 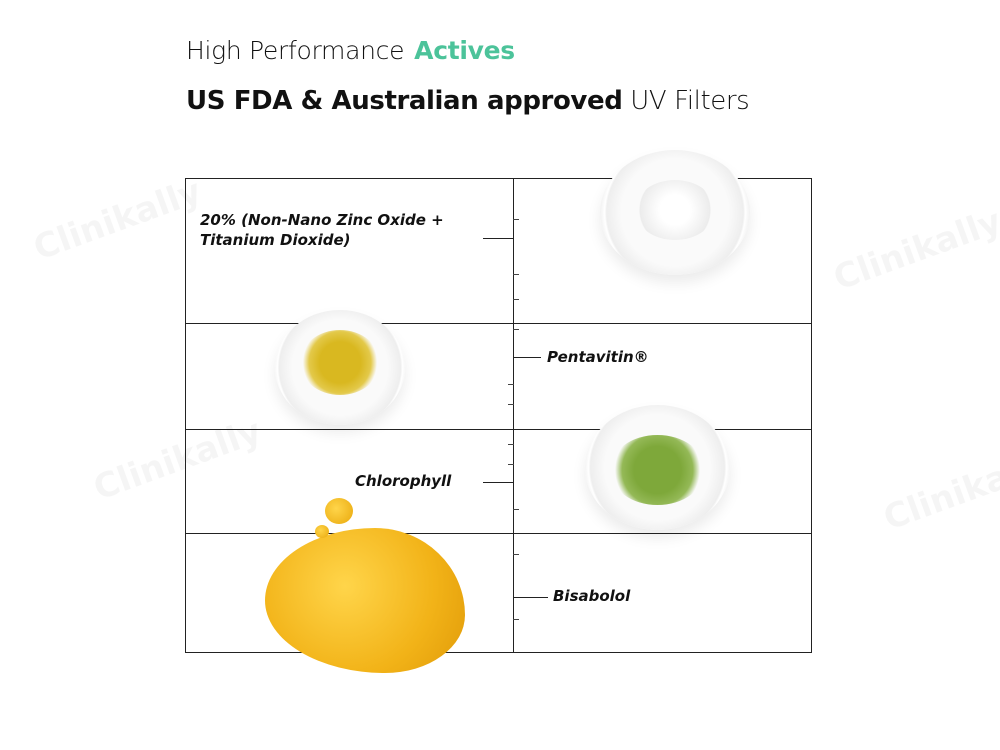 I want to click on heading-accent: Actives, so click(x=464, y=50).